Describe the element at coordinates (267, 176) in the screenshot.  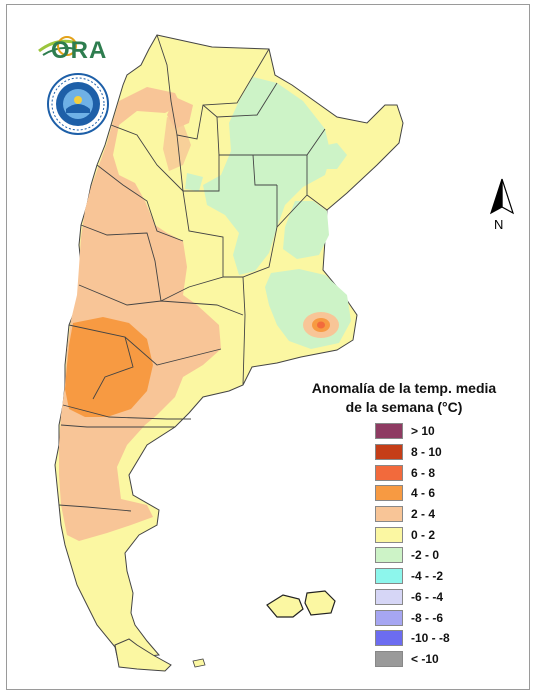
I see `anomaly-neg2-0-chaco` at that location.